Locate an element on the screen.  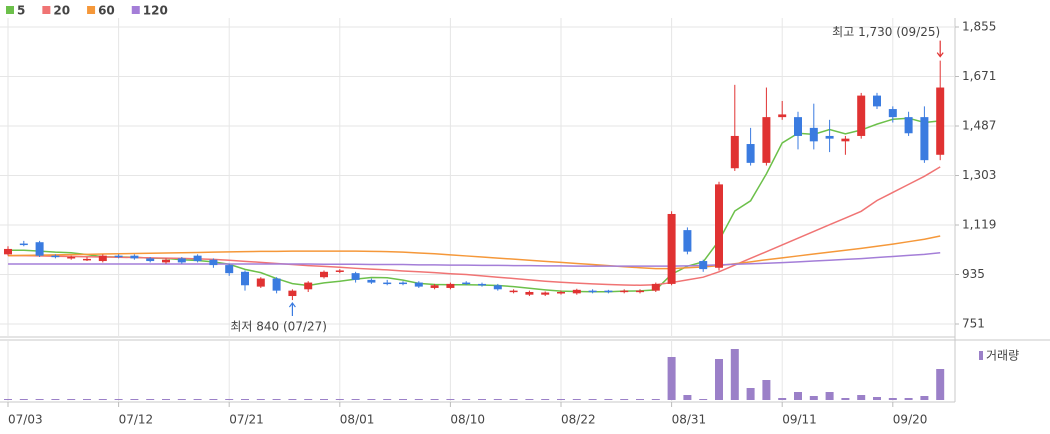
moving-average-line is located at coordinates (474, 252).